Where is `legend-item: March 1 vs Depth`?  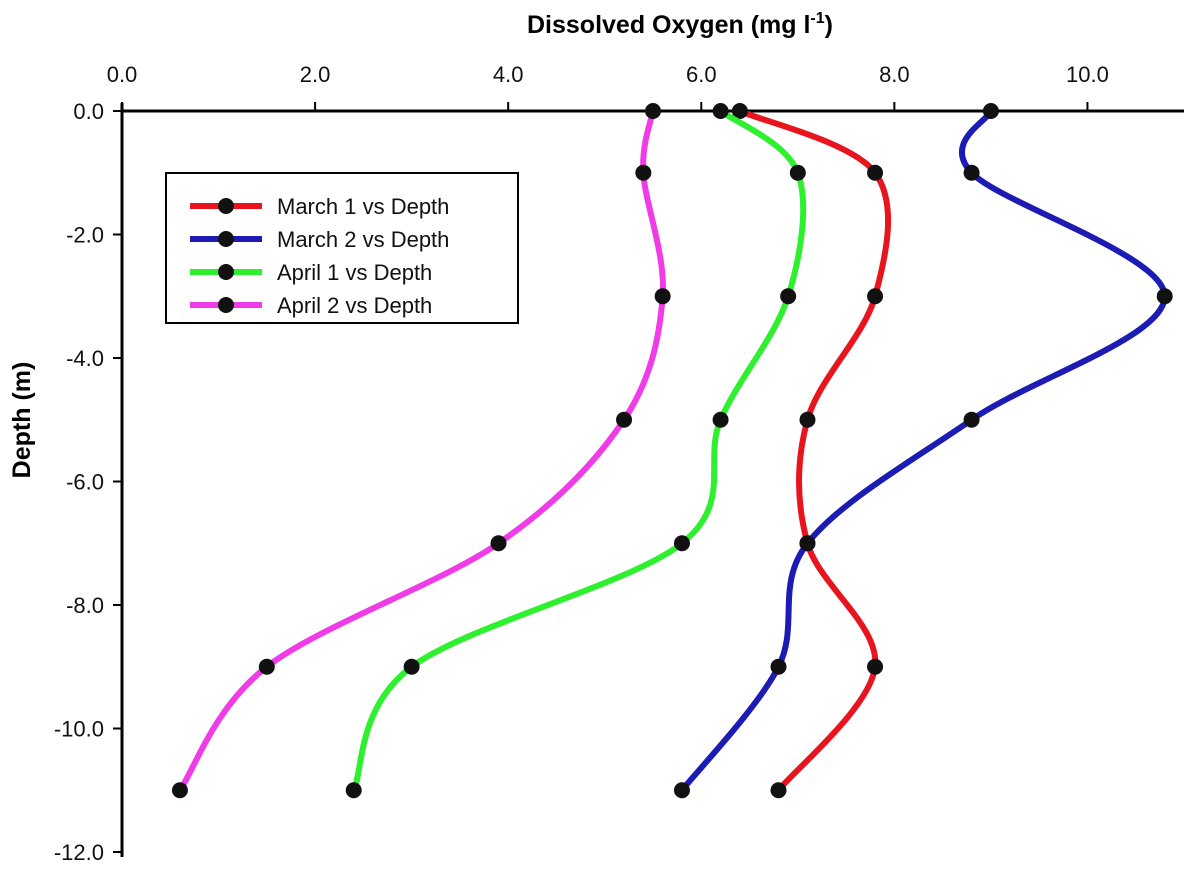 legend-item: March 1 vs Depth is located at coordinates (319, 206).